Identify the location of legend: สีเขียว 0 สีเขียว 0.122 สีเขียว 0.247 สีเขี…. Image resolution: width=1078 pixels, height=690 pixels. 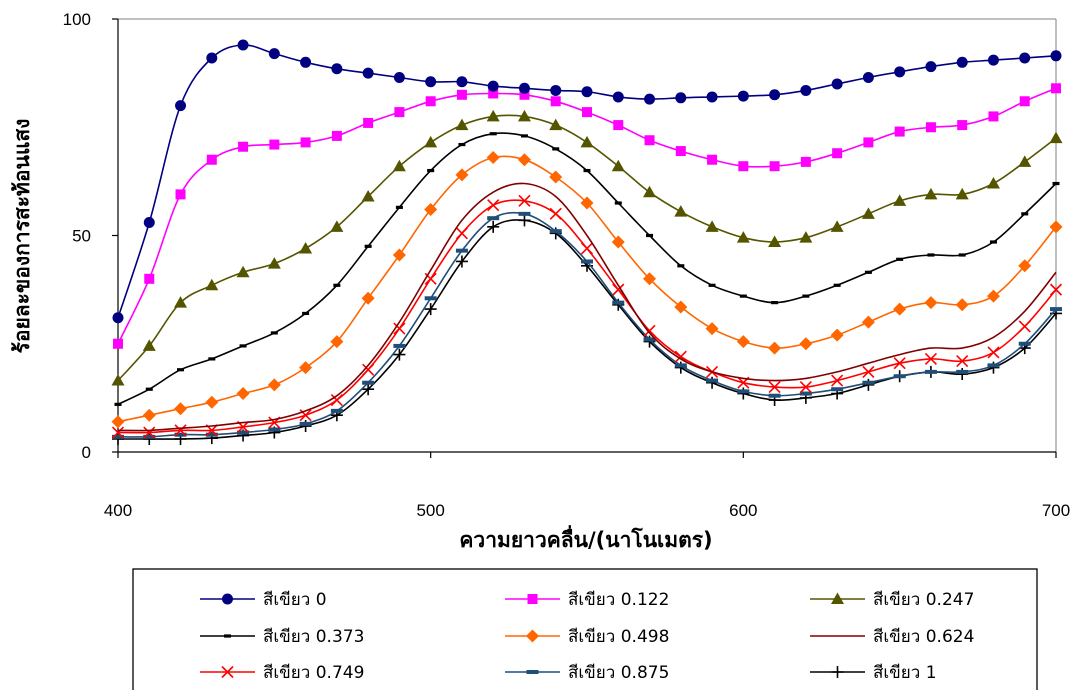
(585, 629).